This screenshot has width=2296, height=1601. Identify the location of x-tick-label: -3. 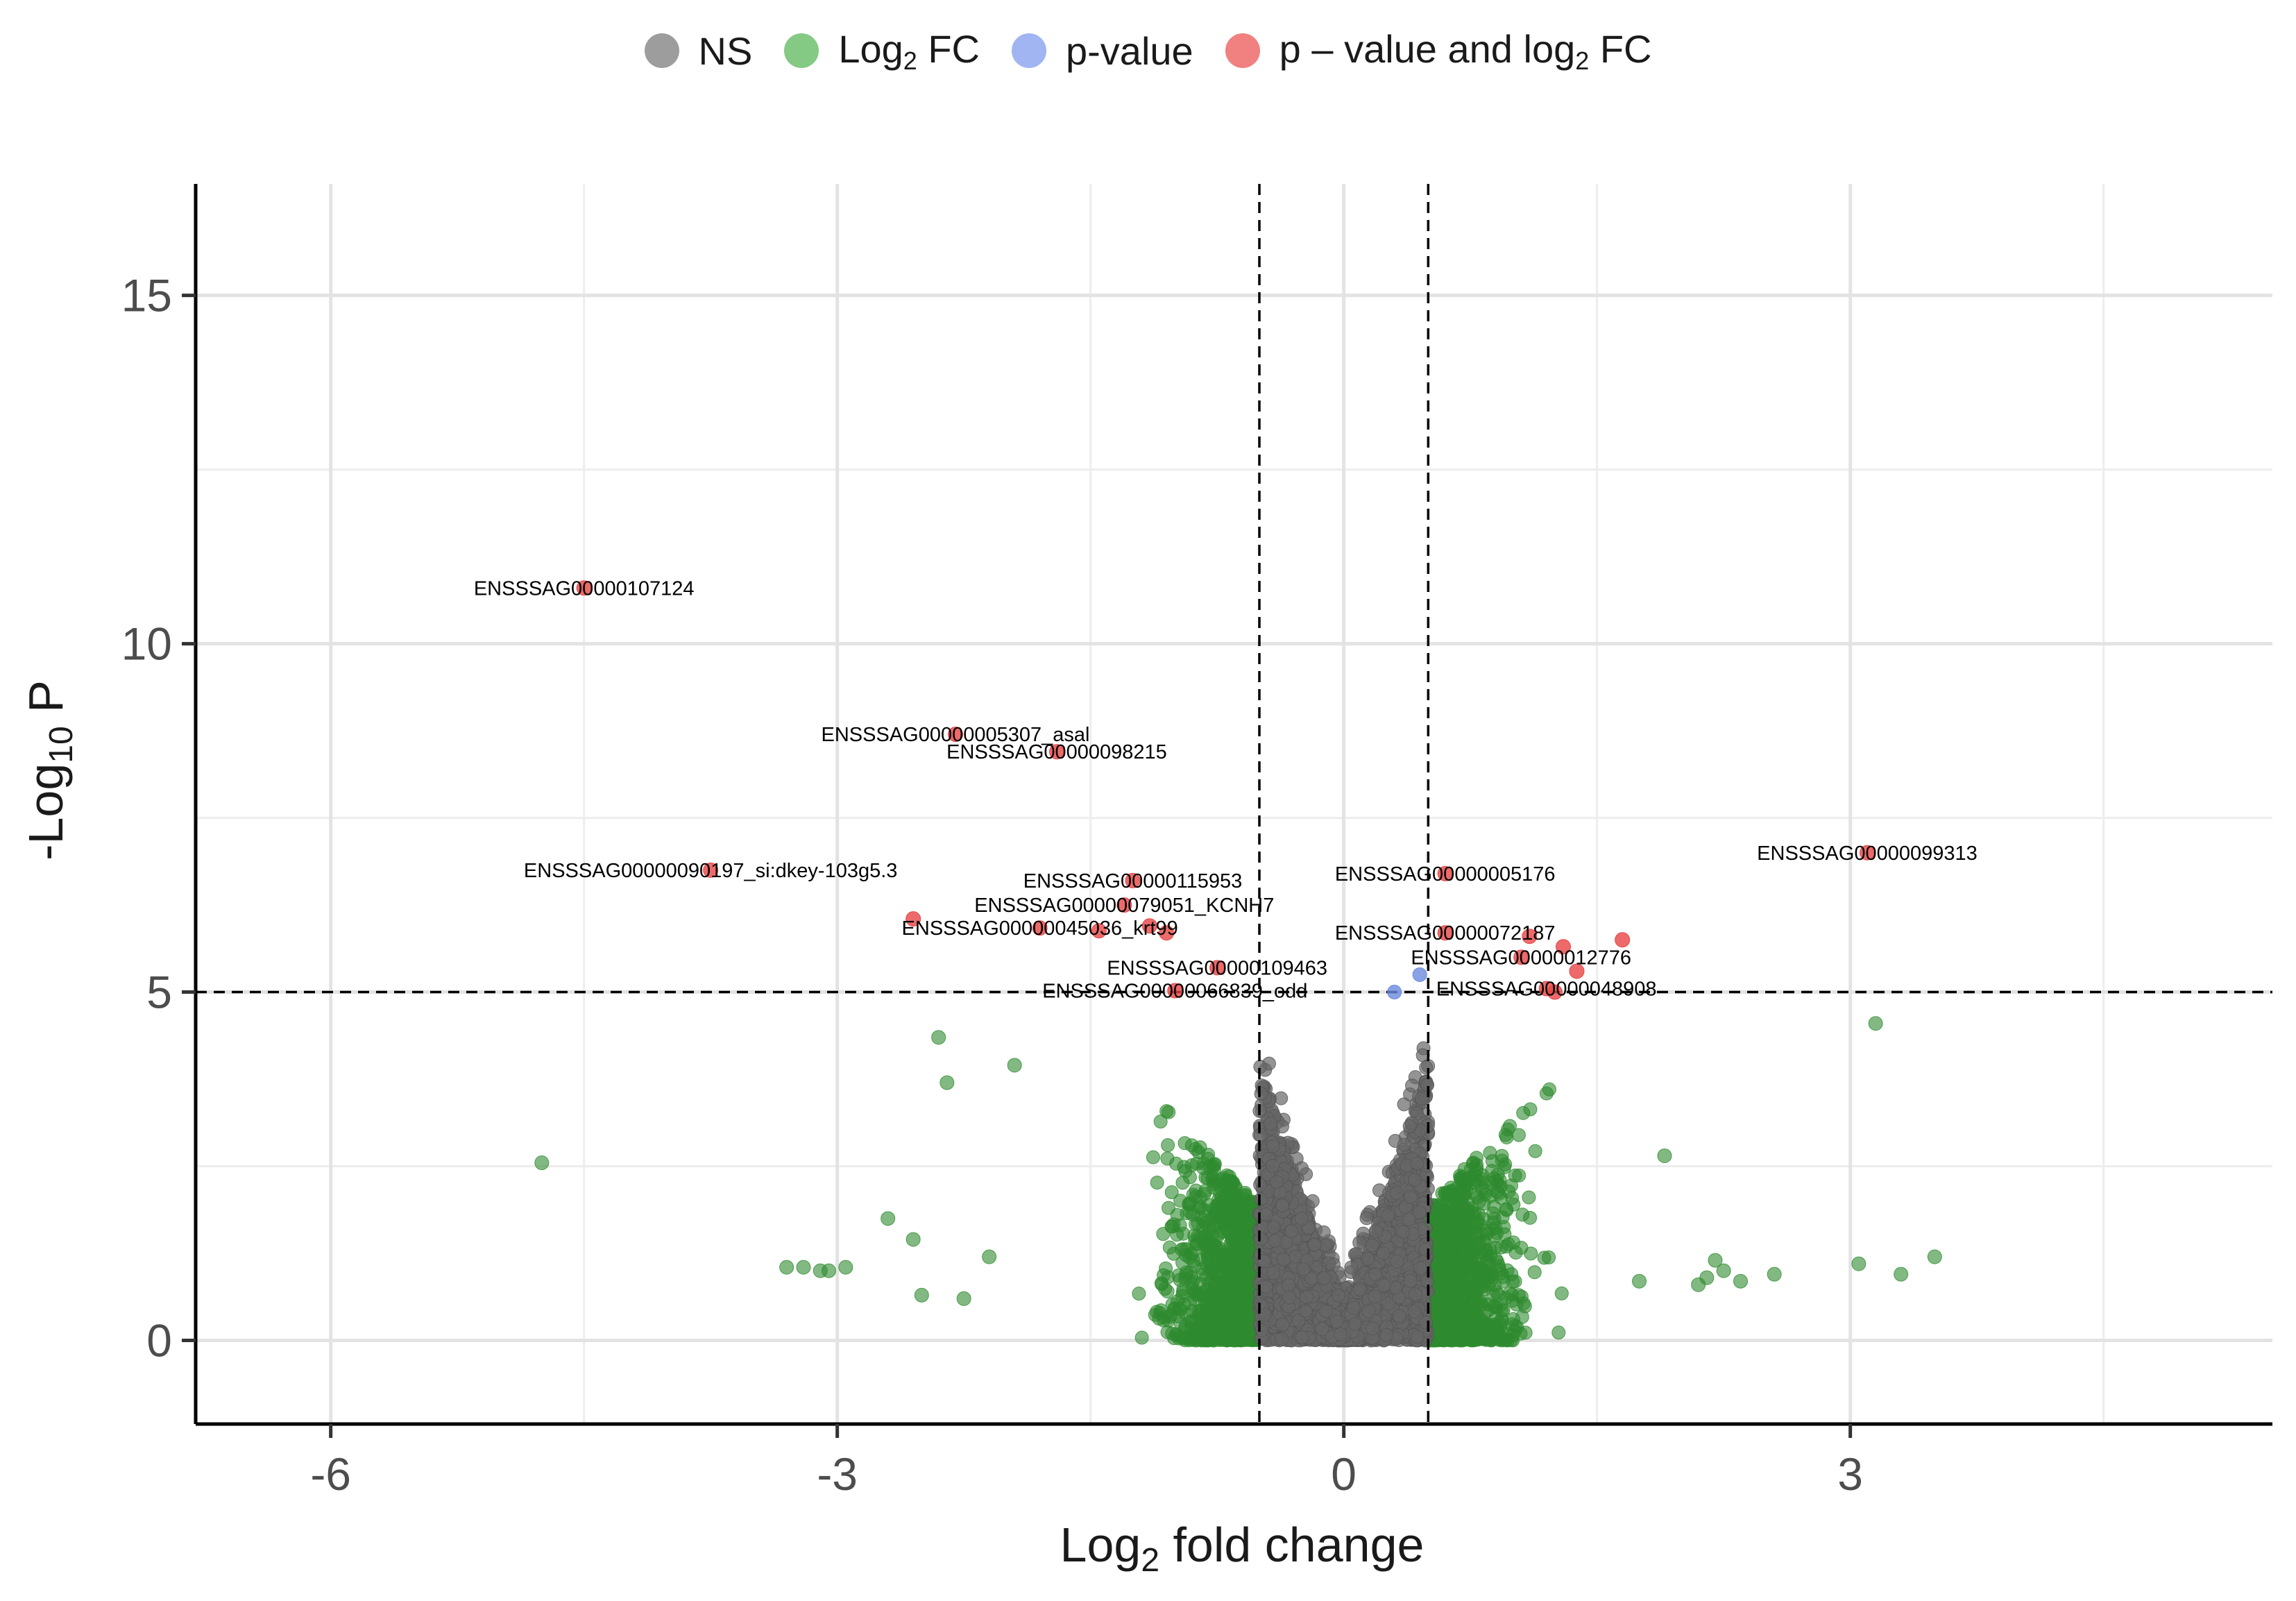
(837, 1474).